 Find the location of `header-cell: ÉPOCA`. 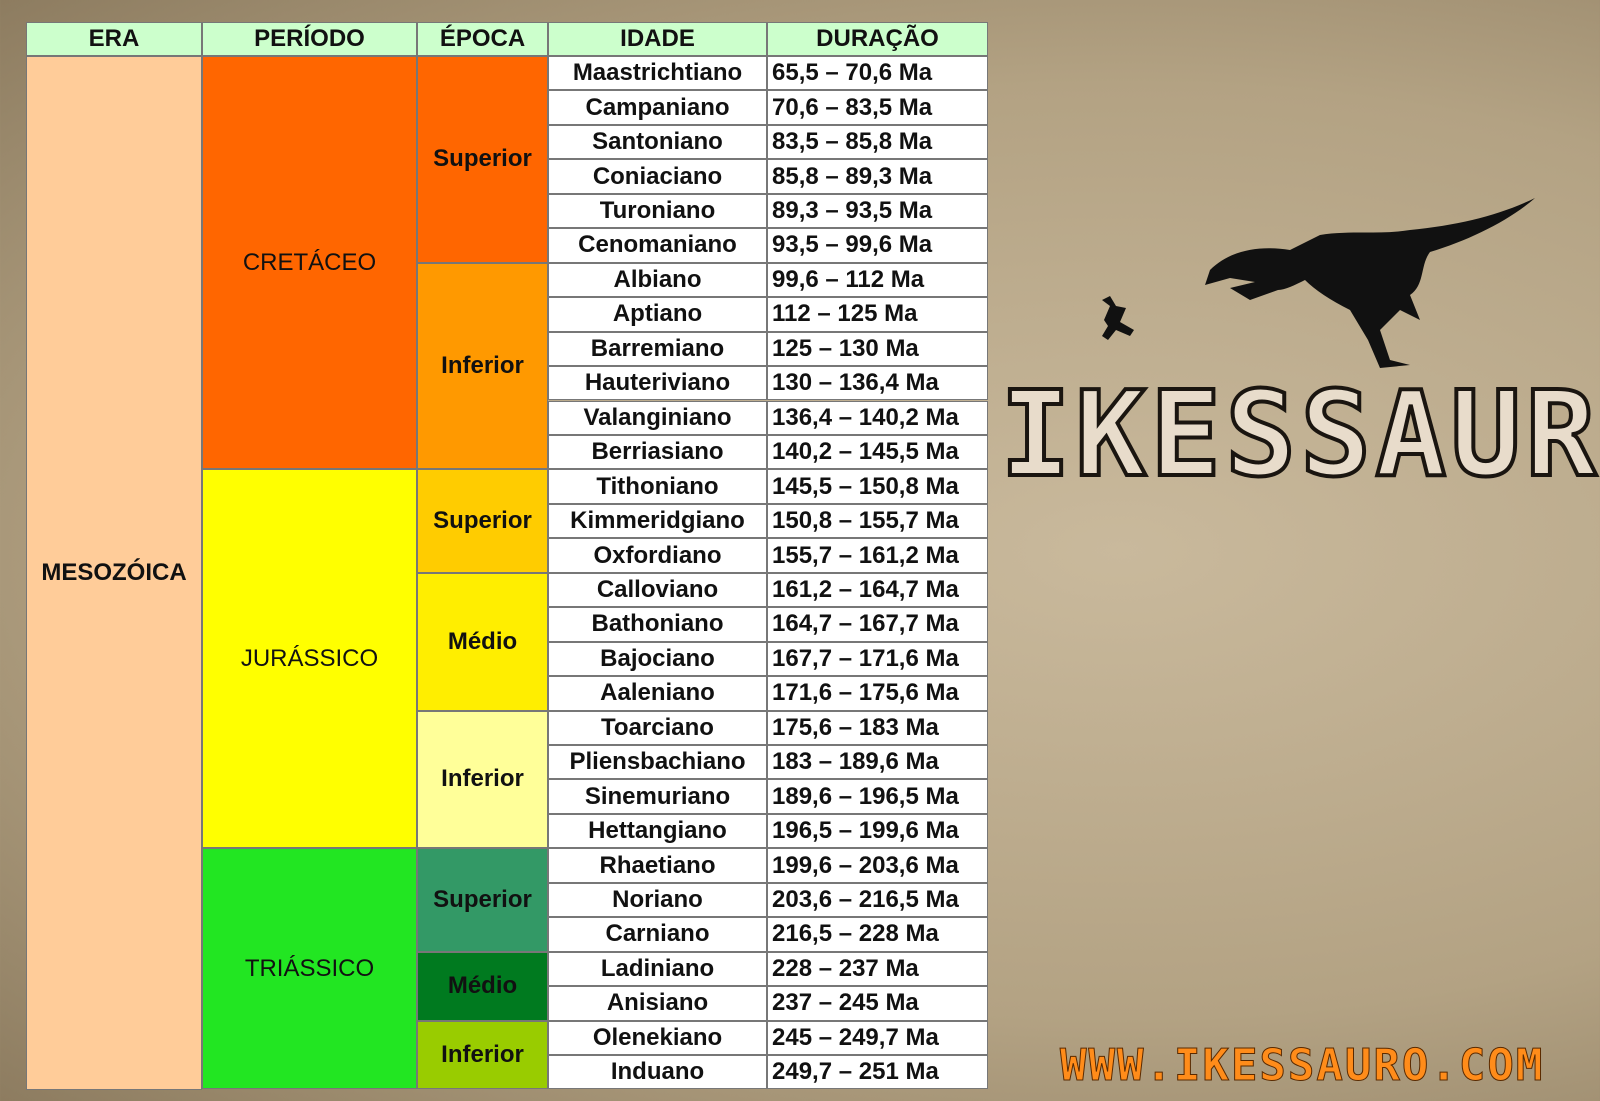

header-cell: ÉPOCA is located at coordinates (482, 39).